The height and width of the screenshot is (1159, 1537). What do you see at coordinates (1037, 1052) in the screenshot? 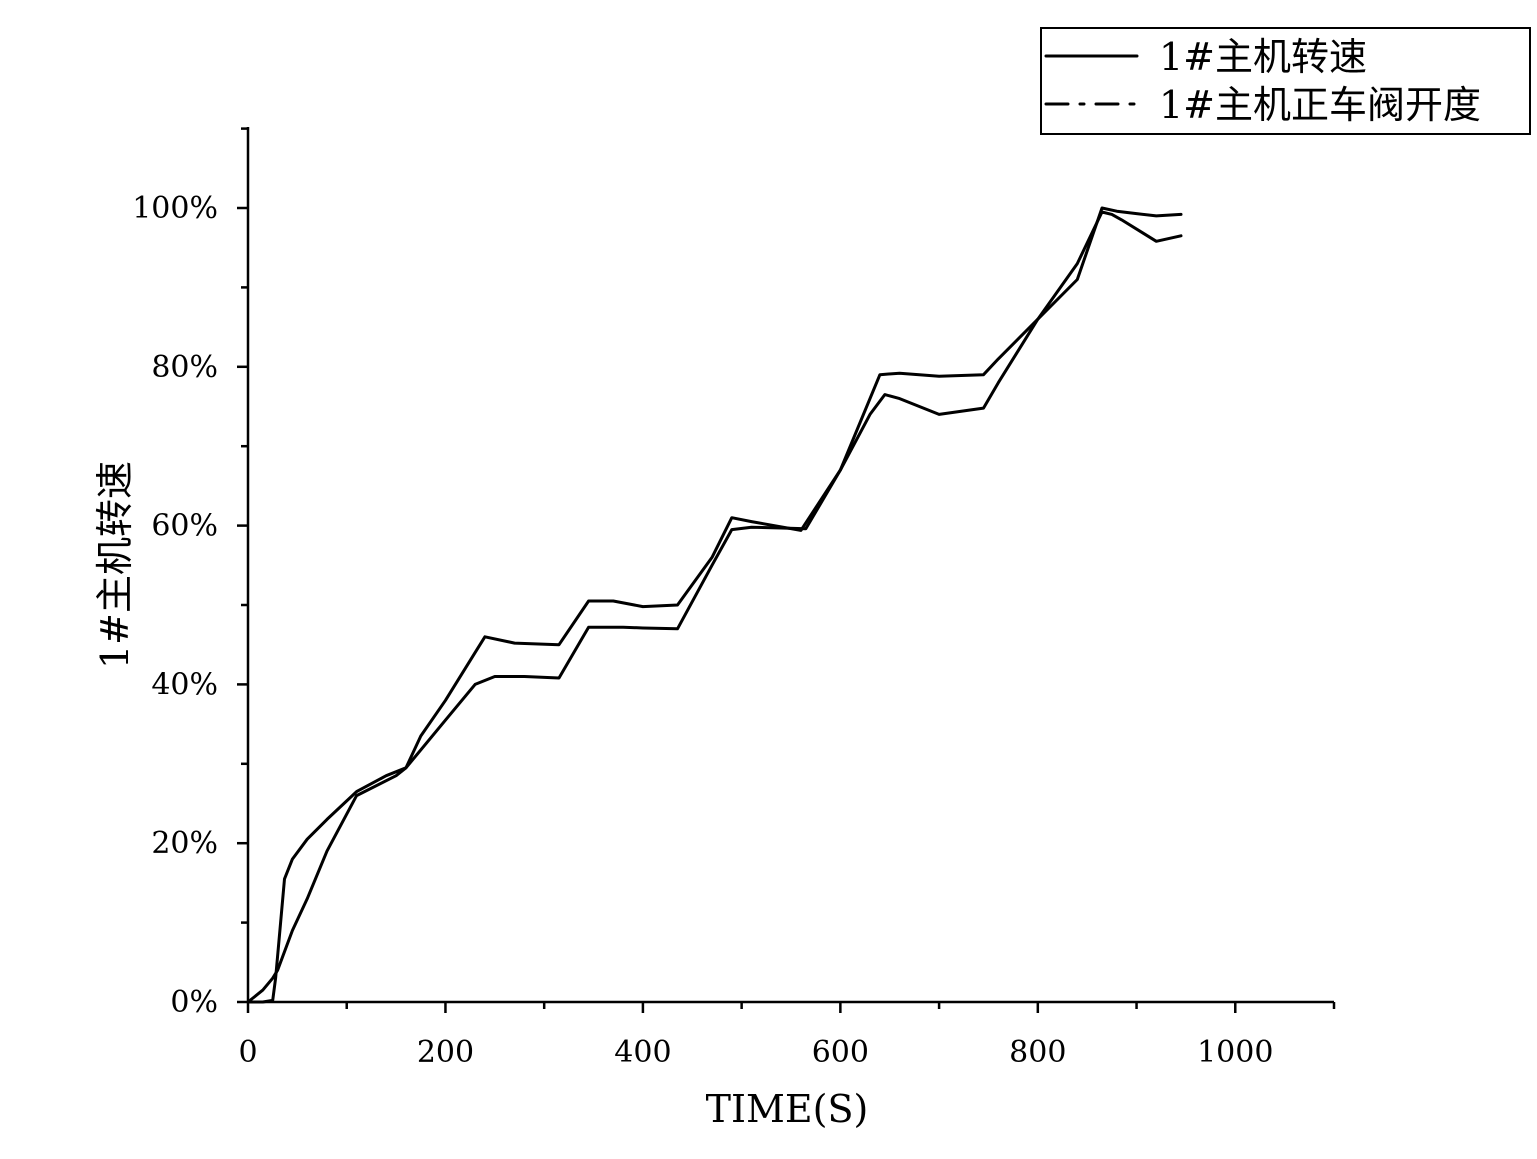
I see `x-tick-label: 800` at bounding box center [1037, 1052].